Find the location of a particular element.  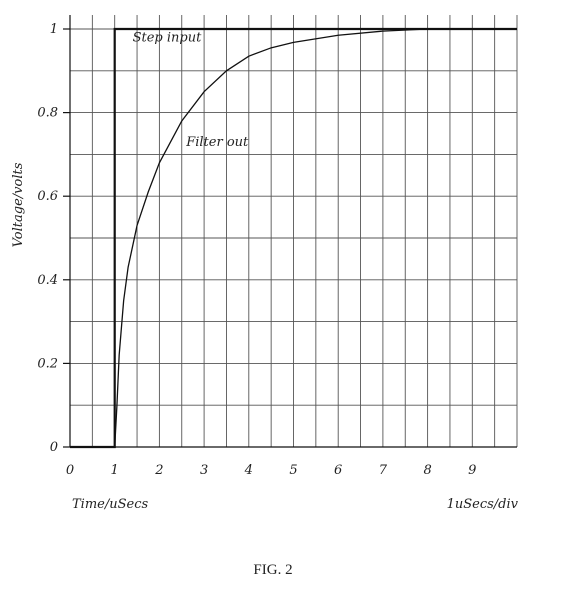

x-tick-label: 9 is located at coordinates (472, 470).